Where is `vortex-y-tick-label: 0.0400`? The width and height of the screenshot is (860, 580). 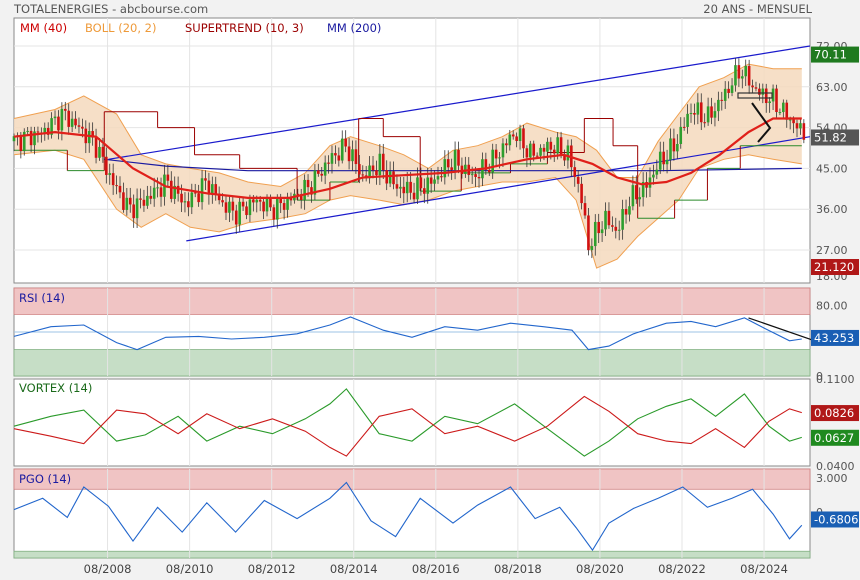
vortex-y-tick-label: 0.0400 is located at coordinates (835, 466).